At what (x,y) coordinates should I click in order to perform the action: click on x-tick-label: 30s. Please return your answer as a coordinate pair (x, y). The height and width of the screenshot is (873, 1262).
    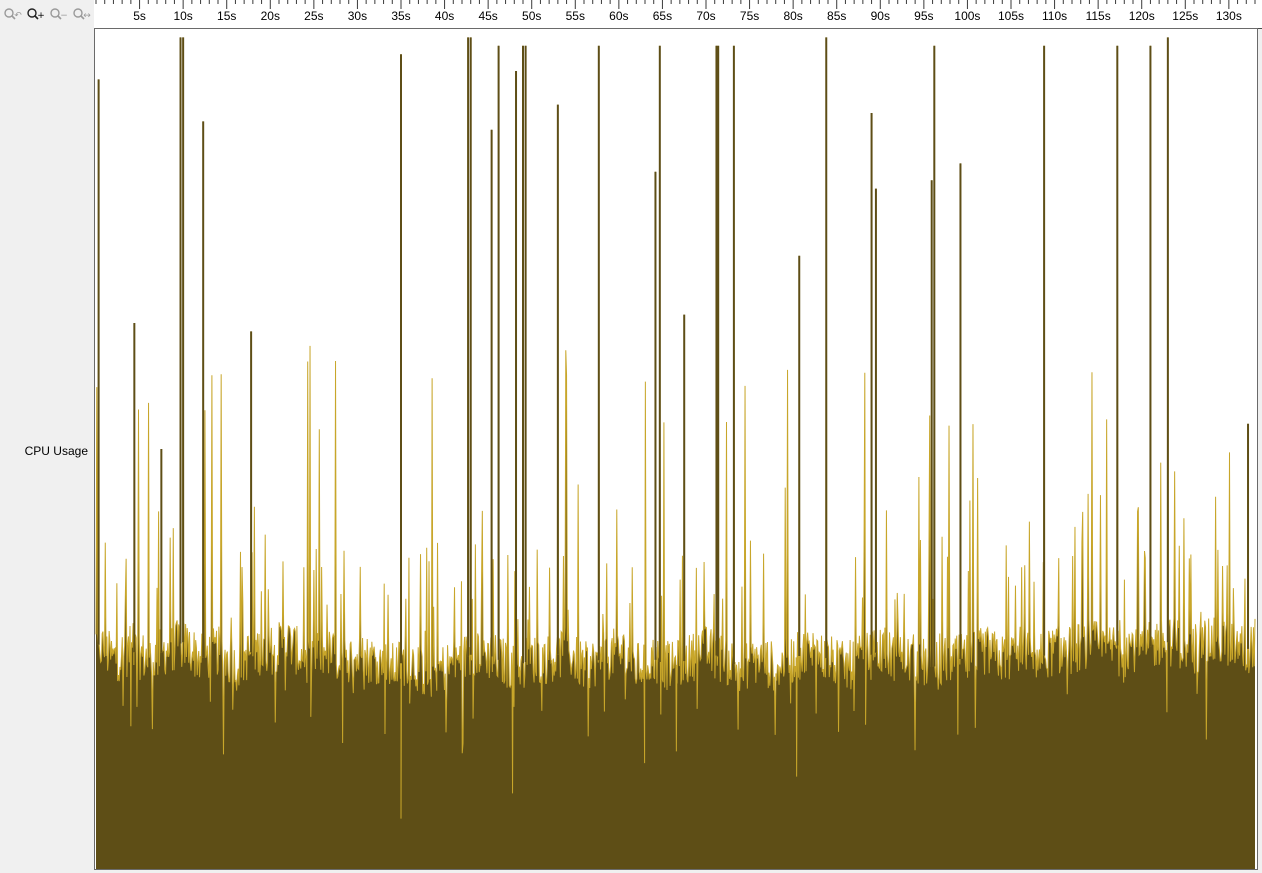
    Looking at the image, I should click on (357, 16).